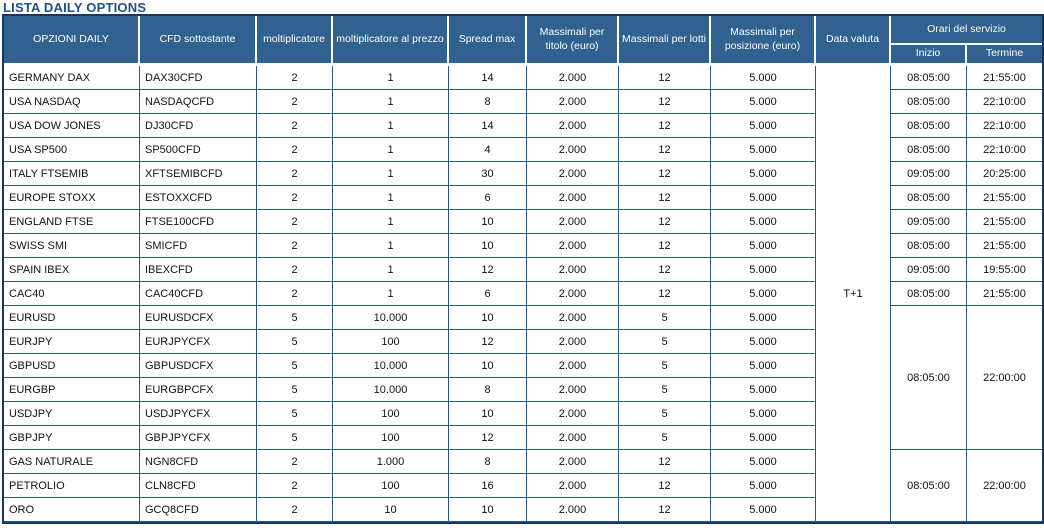 Image resolution: width=1044 pixels, height=530 pixels. What do you see at coordinates (72, 270) in the screenshot?
I see `cell-opzione: SPAIN IBEX` at bounding box center [72, 270].